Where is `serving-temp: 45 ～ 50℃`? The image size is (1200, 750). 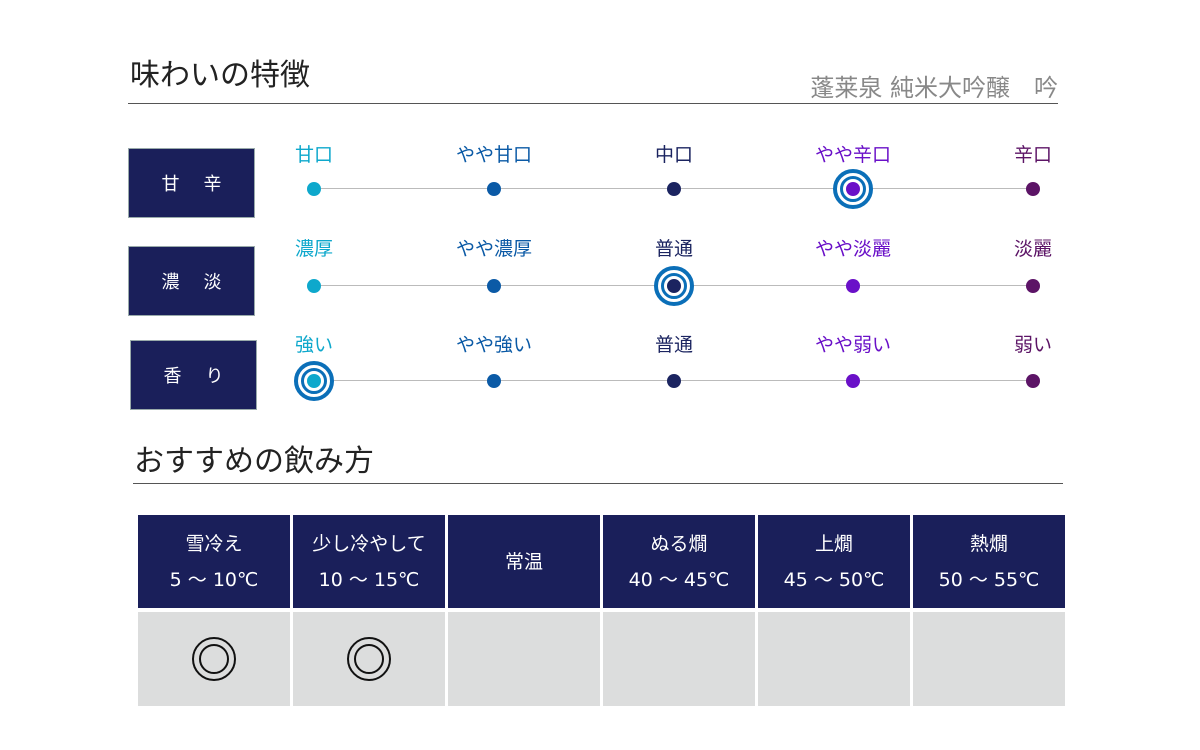 serving-temp: 45 ～ 50℃ is located at coordinates (834, 579).